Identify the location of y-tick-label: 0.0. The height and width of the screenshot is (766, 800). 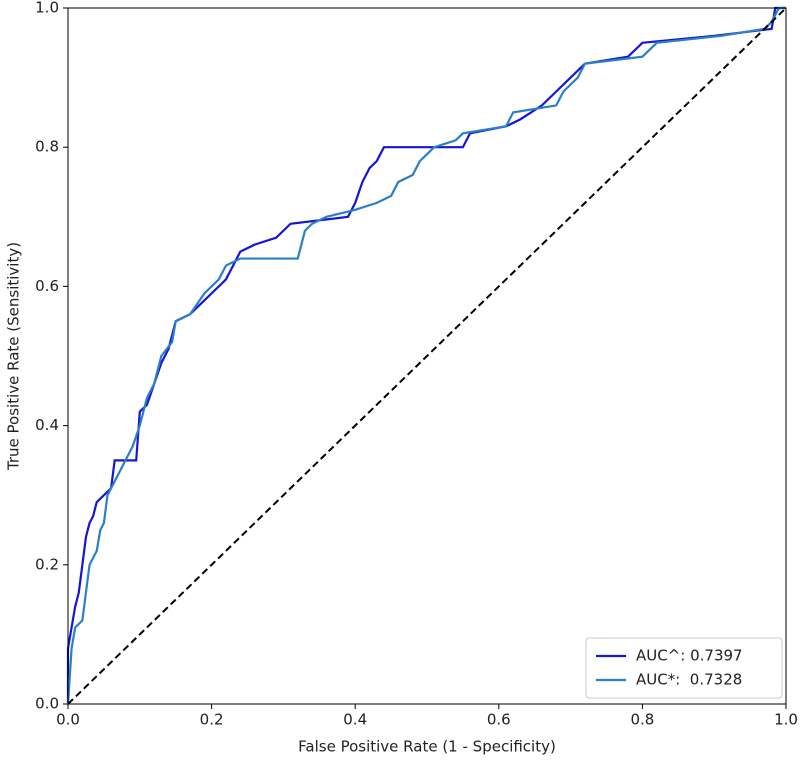
(47, 704).